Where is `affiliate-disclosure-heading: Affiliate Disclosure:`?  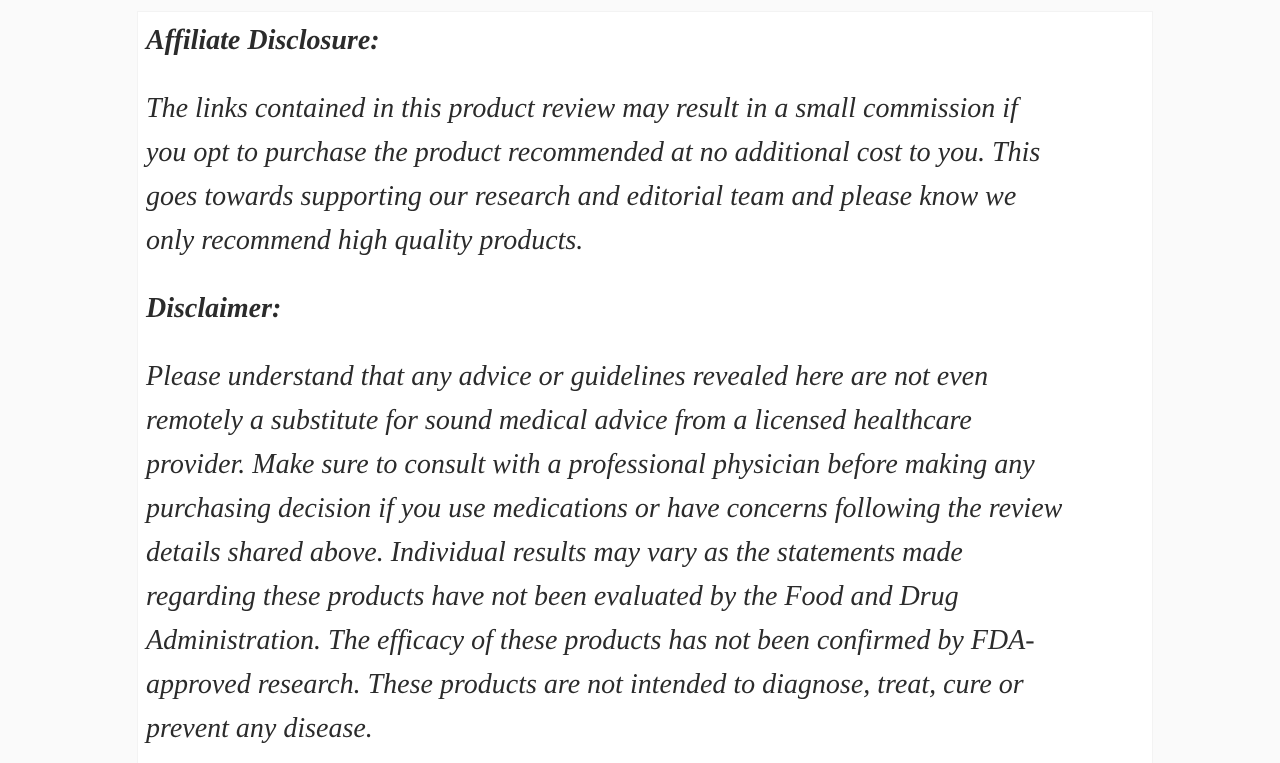
affiliate-disclosure-heading: Affiliate Disclosure: is located at coordinates (263, 40).